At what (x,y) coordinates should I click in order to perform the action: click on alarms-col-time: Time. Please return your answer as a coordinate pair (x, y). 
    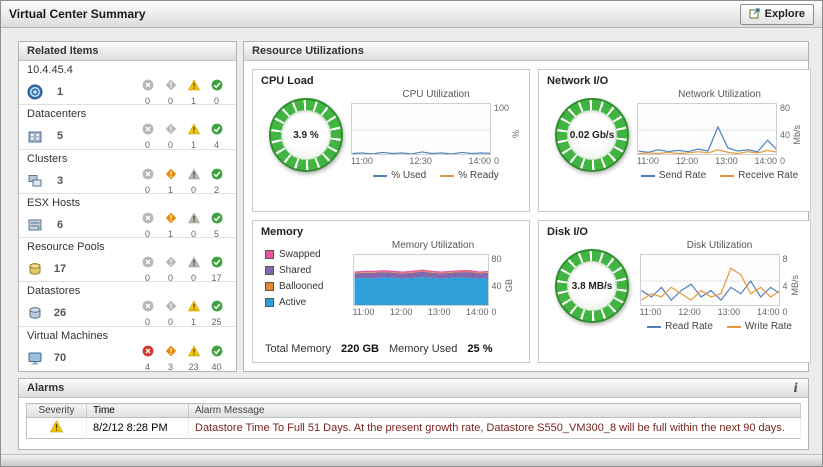
    Looking at the image, I should click on (137, 410).